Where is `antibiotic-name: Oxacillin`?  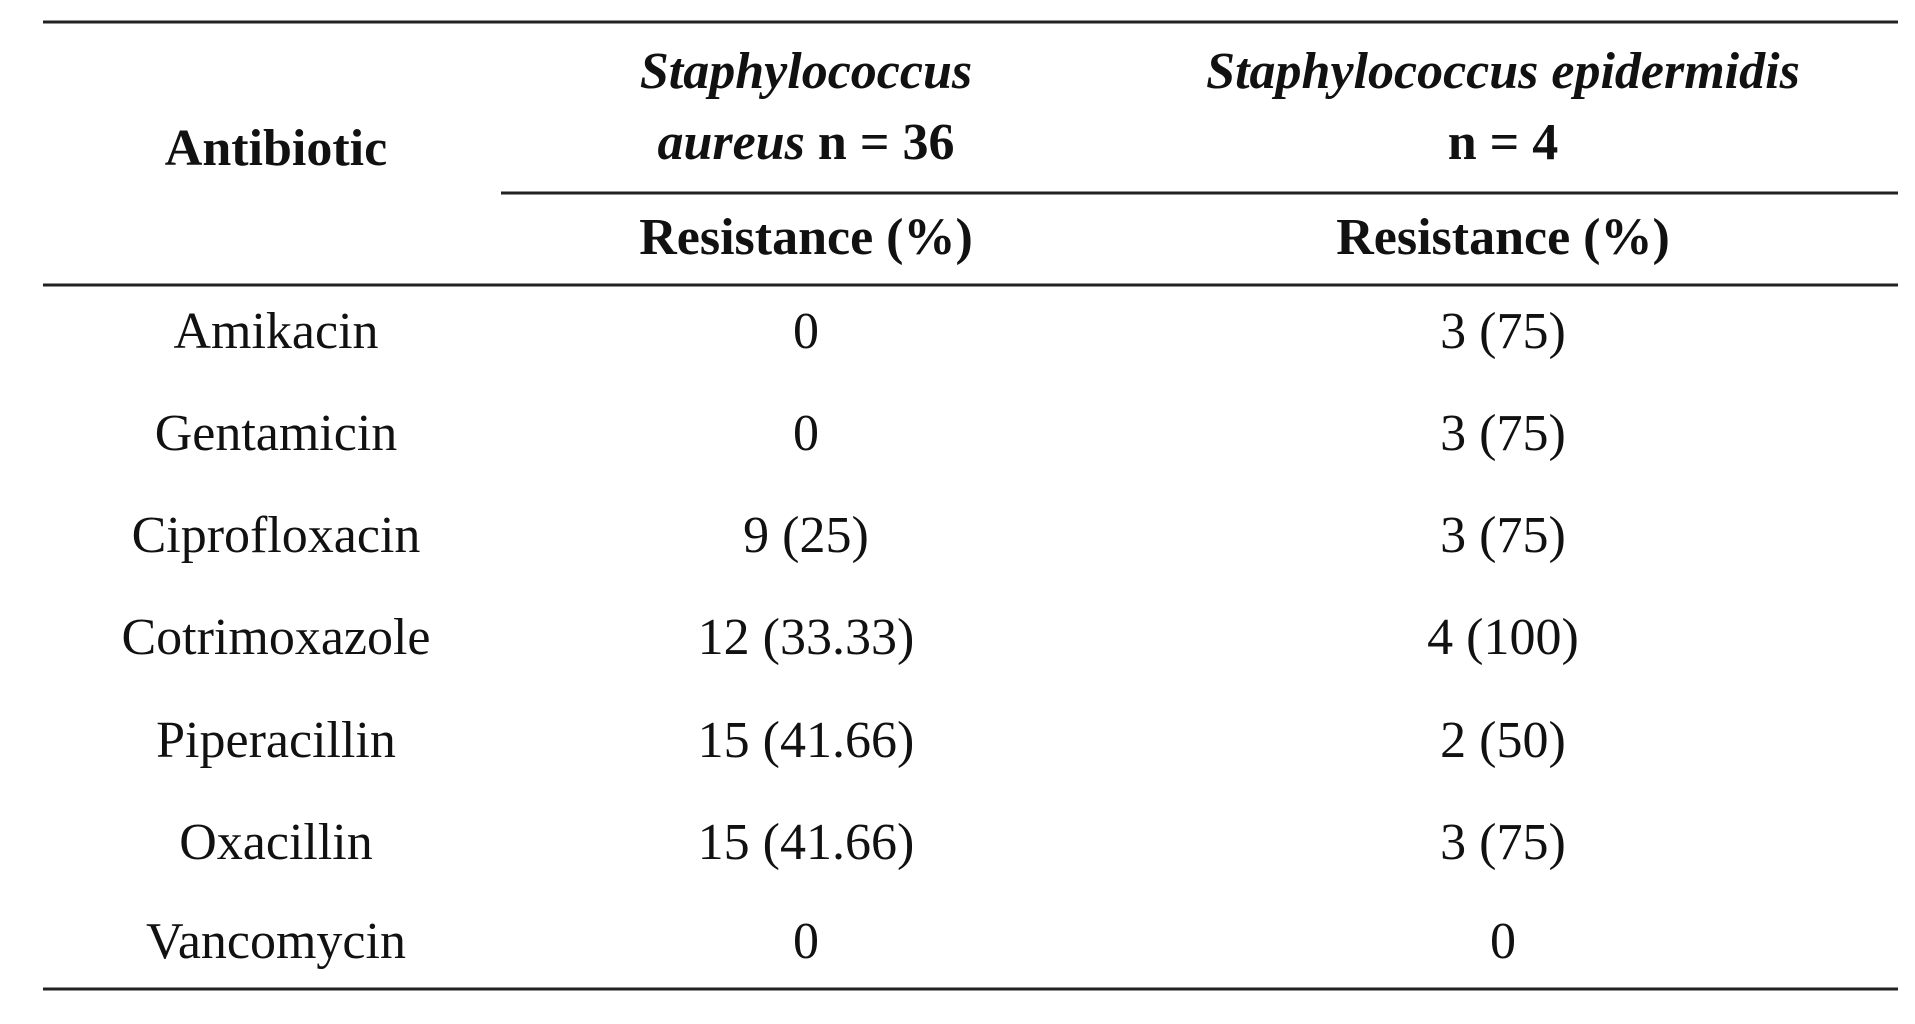
antibiotic-name: Oxacillin is located at coordinates (276, 842).